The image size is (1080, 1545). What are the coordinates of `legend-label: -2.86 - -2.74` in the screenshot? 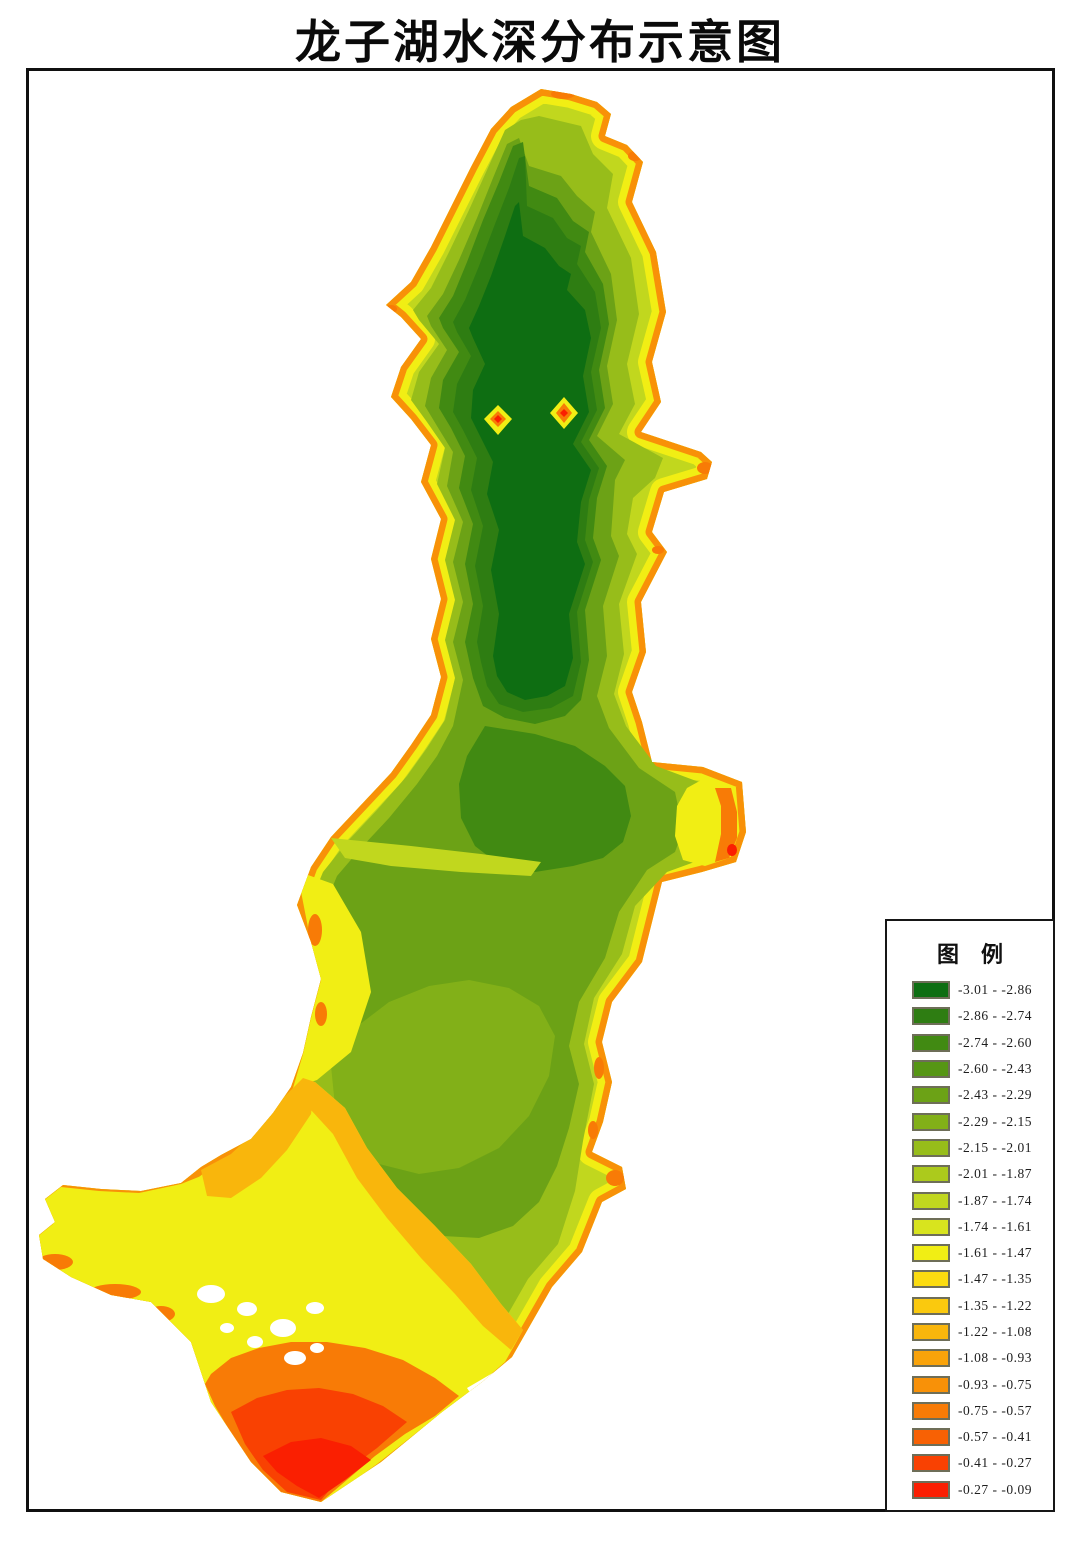 It's located at (995, 1016).